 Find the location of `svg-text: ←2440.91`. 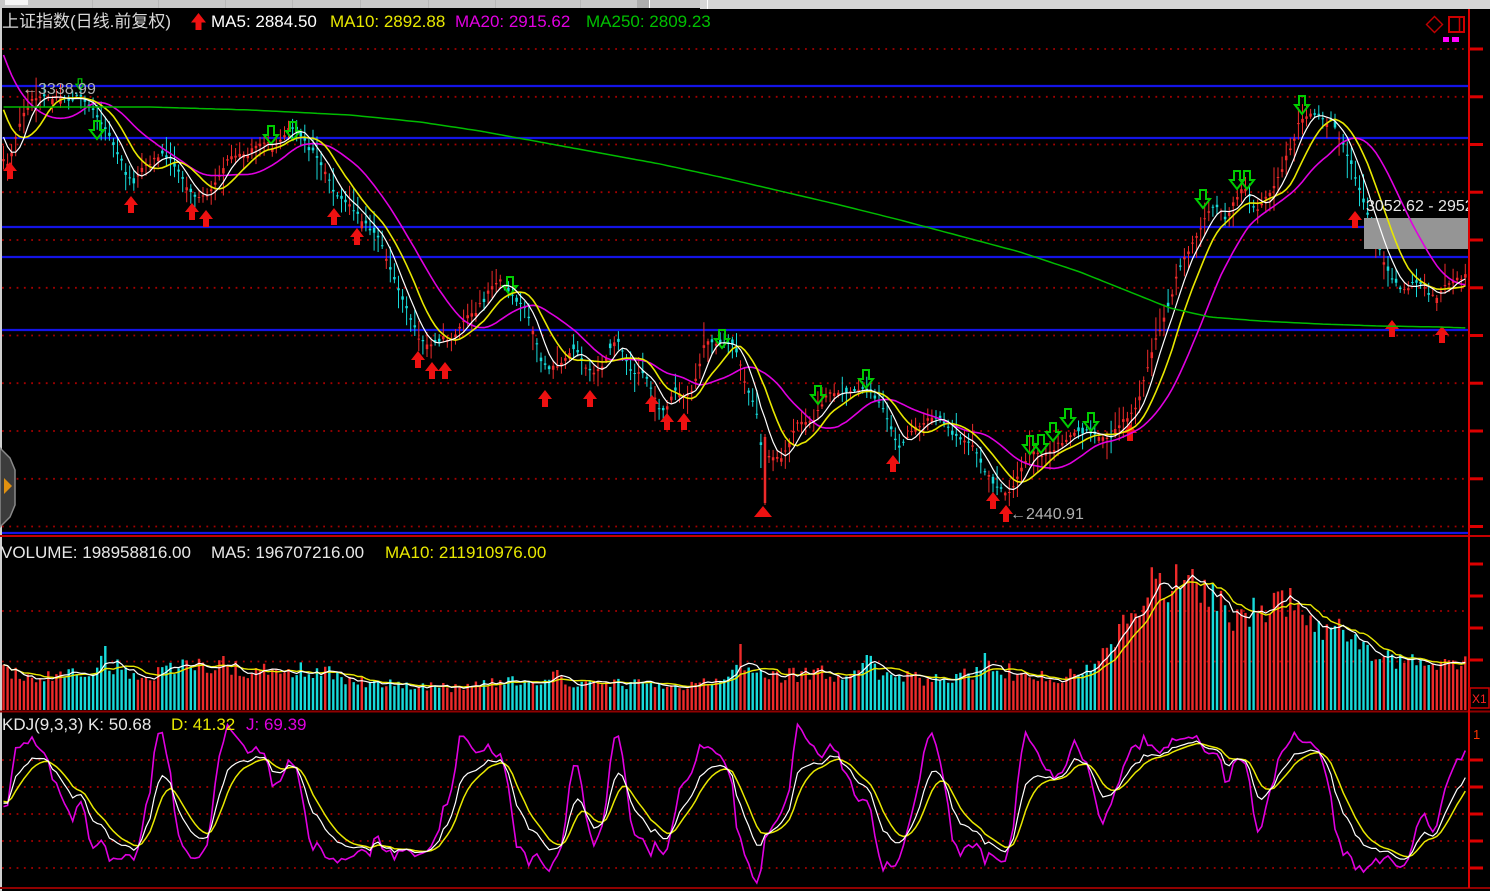

svg-text: ←2440.91 is located at coordinates (1047, 514).